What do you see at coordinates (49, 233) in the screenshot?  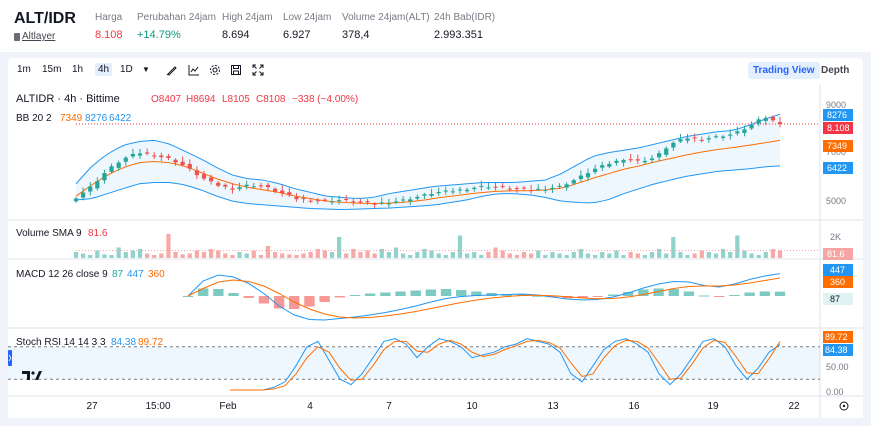 I see `volume-label: Volume SMA 9` at bounding box center [49, 233].